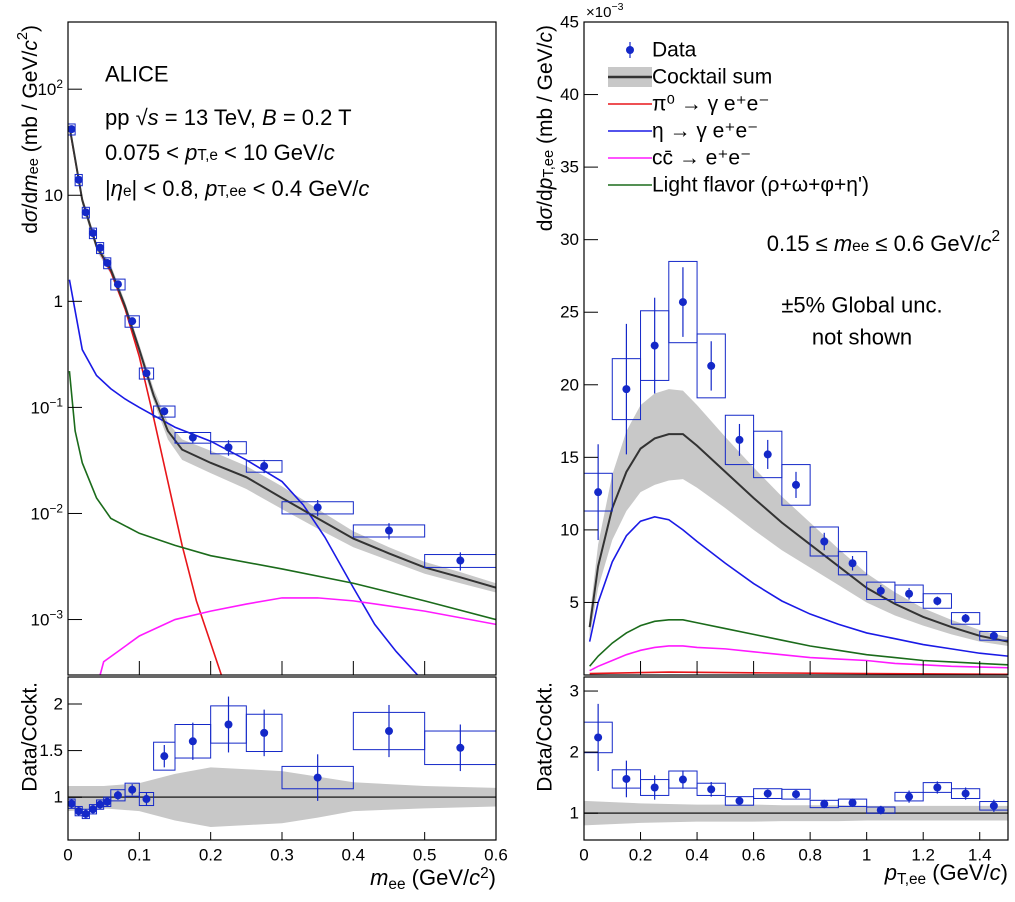  I want to click on legend-label: η → γ e⁺e⁻, so click(705, 131).